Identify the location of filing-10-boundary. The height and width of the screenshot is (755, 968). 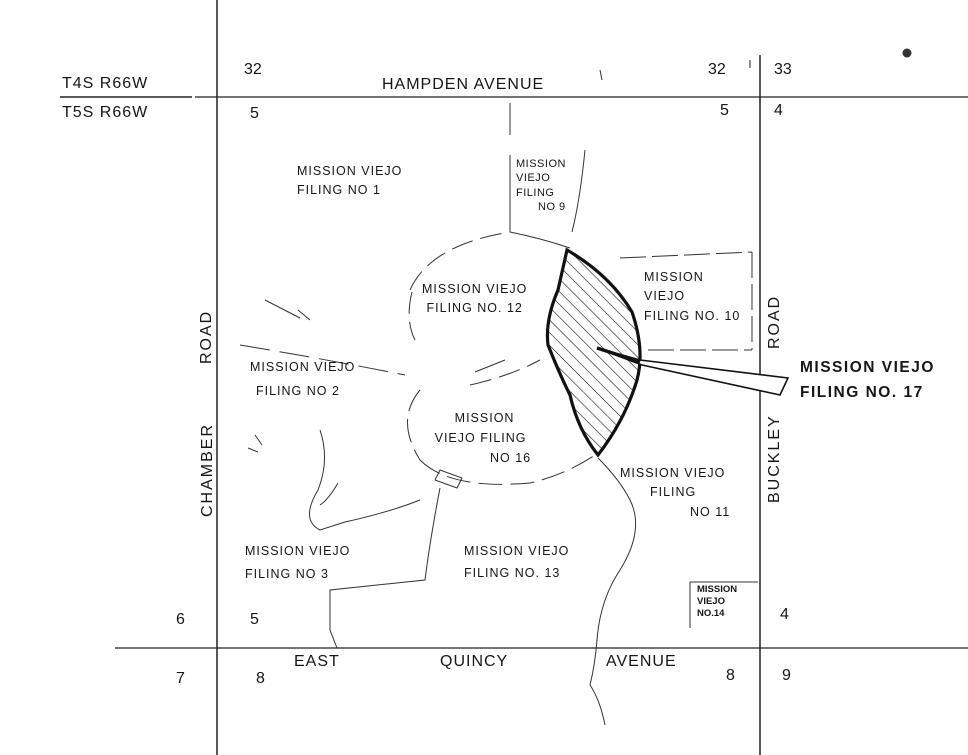
(686, 301).